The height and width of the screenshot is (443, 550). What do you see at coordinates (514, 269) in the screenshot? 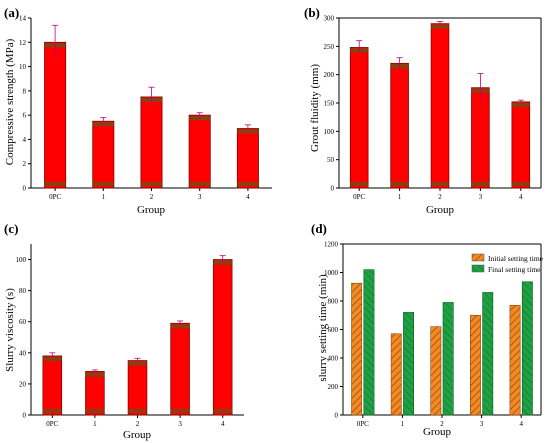
I see `legend-label-final: Final setting time` at bounding box center [514, 269].